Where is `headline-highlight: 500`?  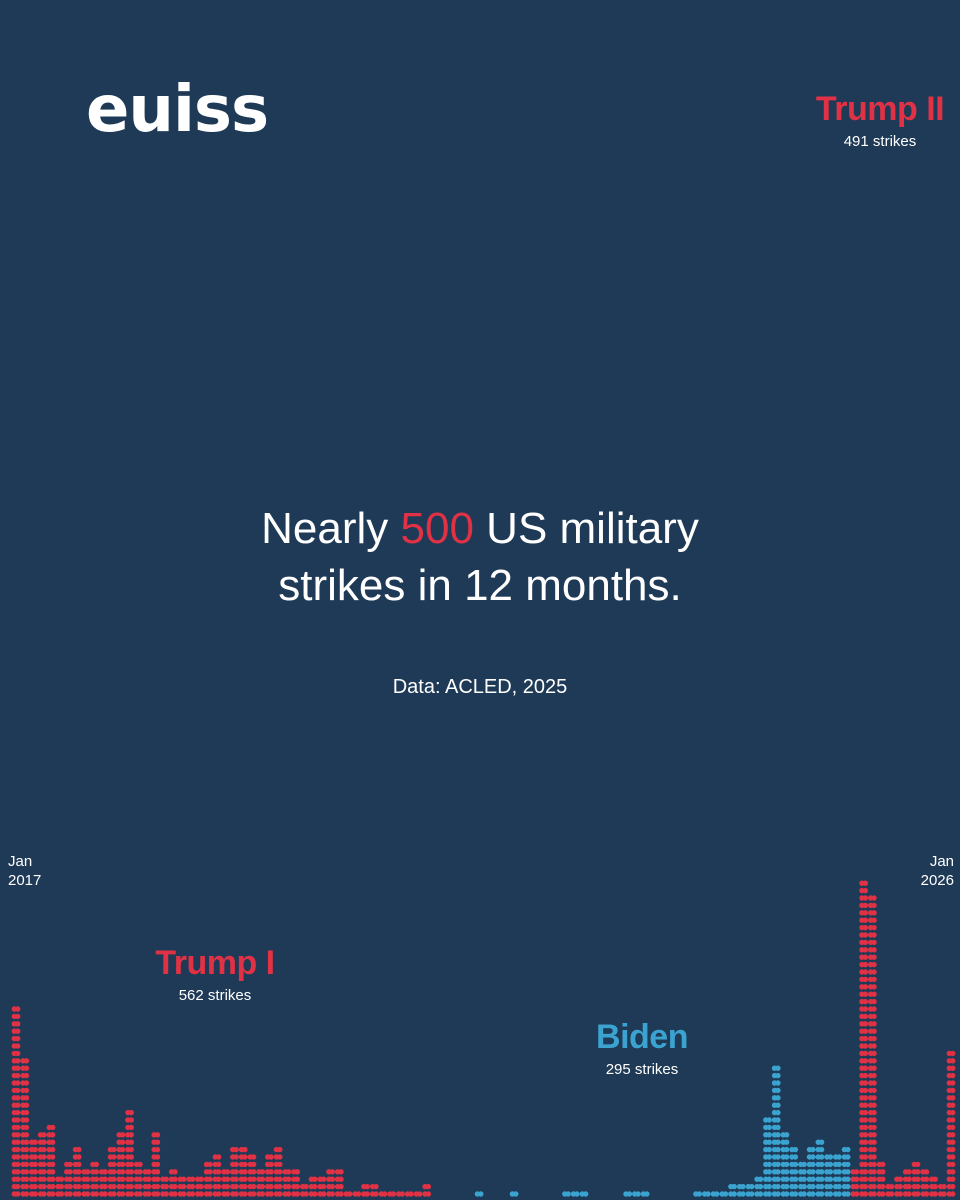 headline-highlight: 500 is located at coordinates (437, 528).